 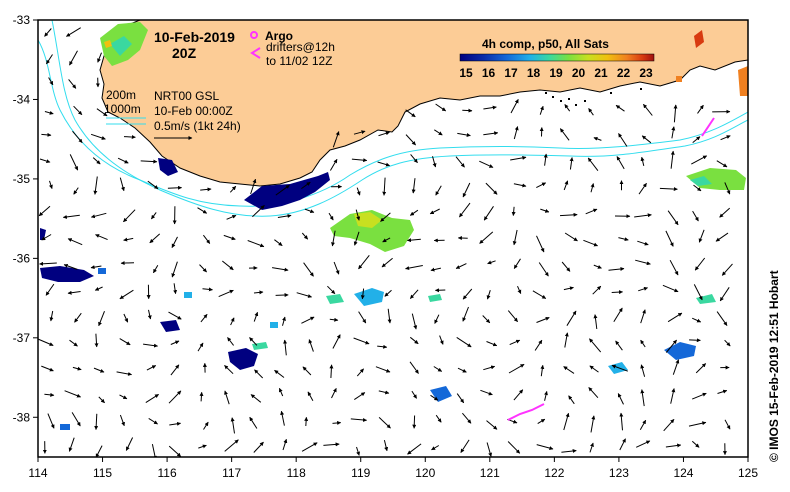 What do you see at coordinates (360, 473) in the screenshot?
I see `x-tick-label: 119` at bounding box center [360, 473].